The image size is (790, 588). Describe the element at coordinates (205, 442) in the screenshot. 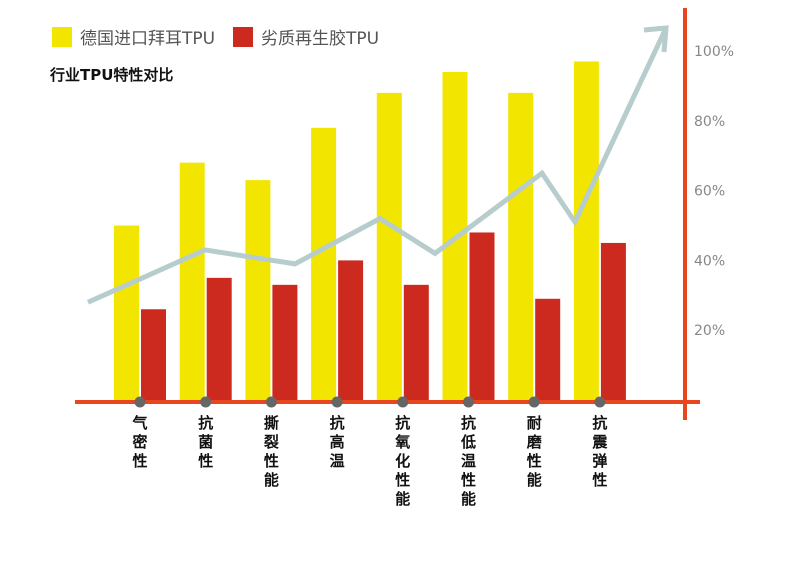

I see `category-label-1: 抗菌性` at that location.